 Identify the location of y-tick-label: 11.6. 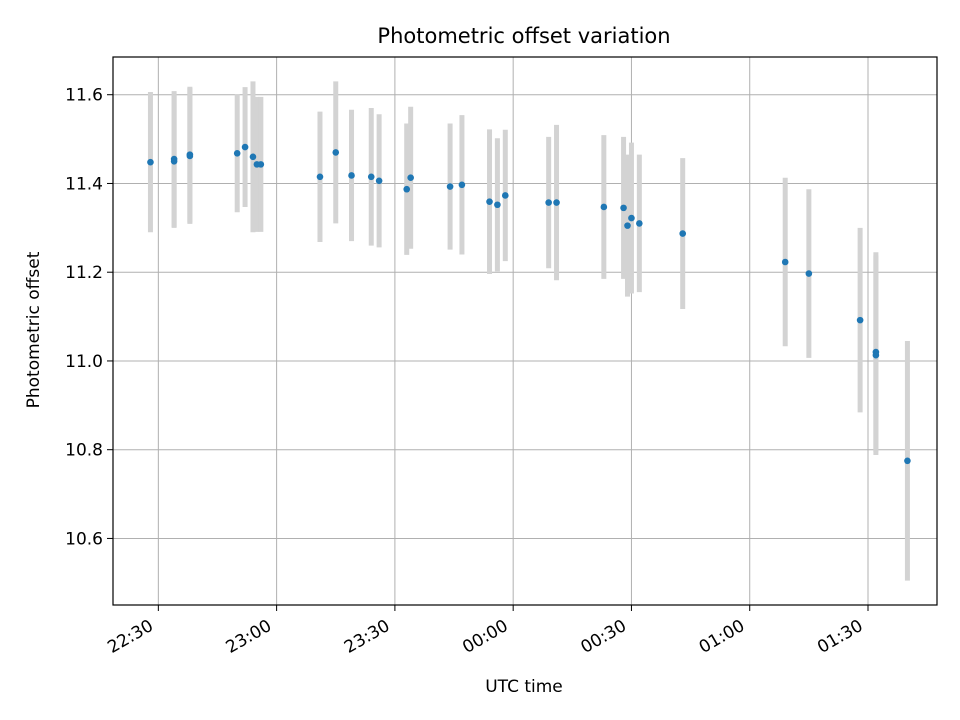
(84, 96).